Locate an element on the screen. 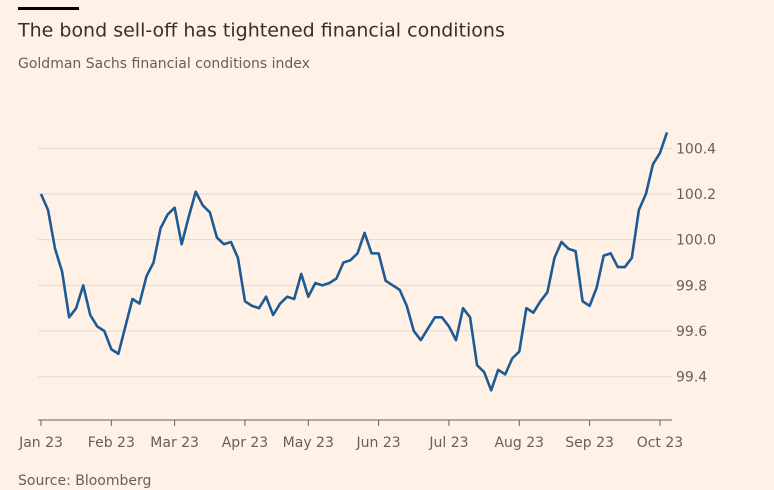  chart-subtitle: Goldman Sachs financial conditions index is located at coordinates (164, 64).